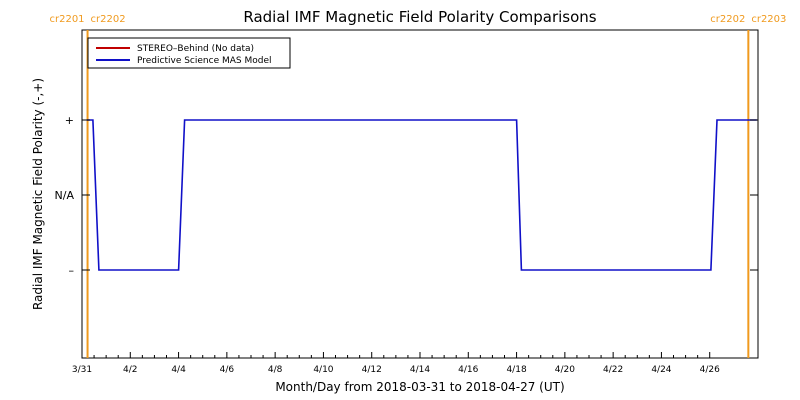  Describe the element at coordinates (727, 19) in the screenshot. I see `carrington-label-left: cr2202` at that location.